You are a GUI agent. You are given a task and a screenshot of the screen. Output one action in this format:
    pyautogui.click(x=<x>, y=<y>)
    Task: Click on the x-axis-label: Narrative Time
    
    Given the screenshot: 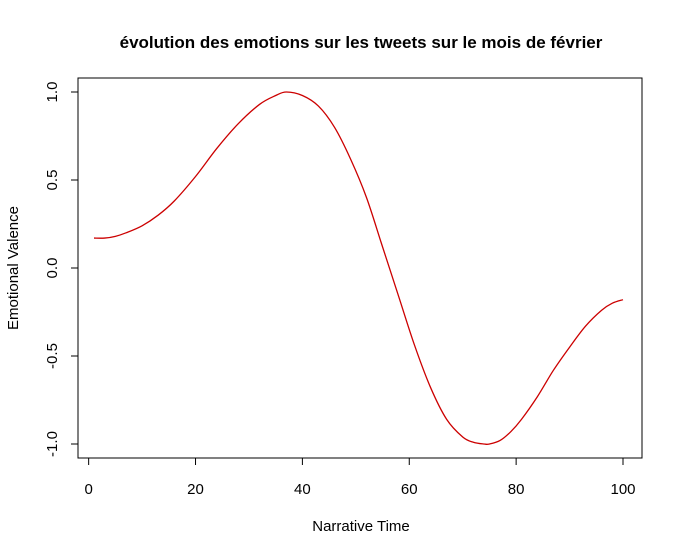 What is the action you would take?
    pyautogui.click(x=361, y=526)
    